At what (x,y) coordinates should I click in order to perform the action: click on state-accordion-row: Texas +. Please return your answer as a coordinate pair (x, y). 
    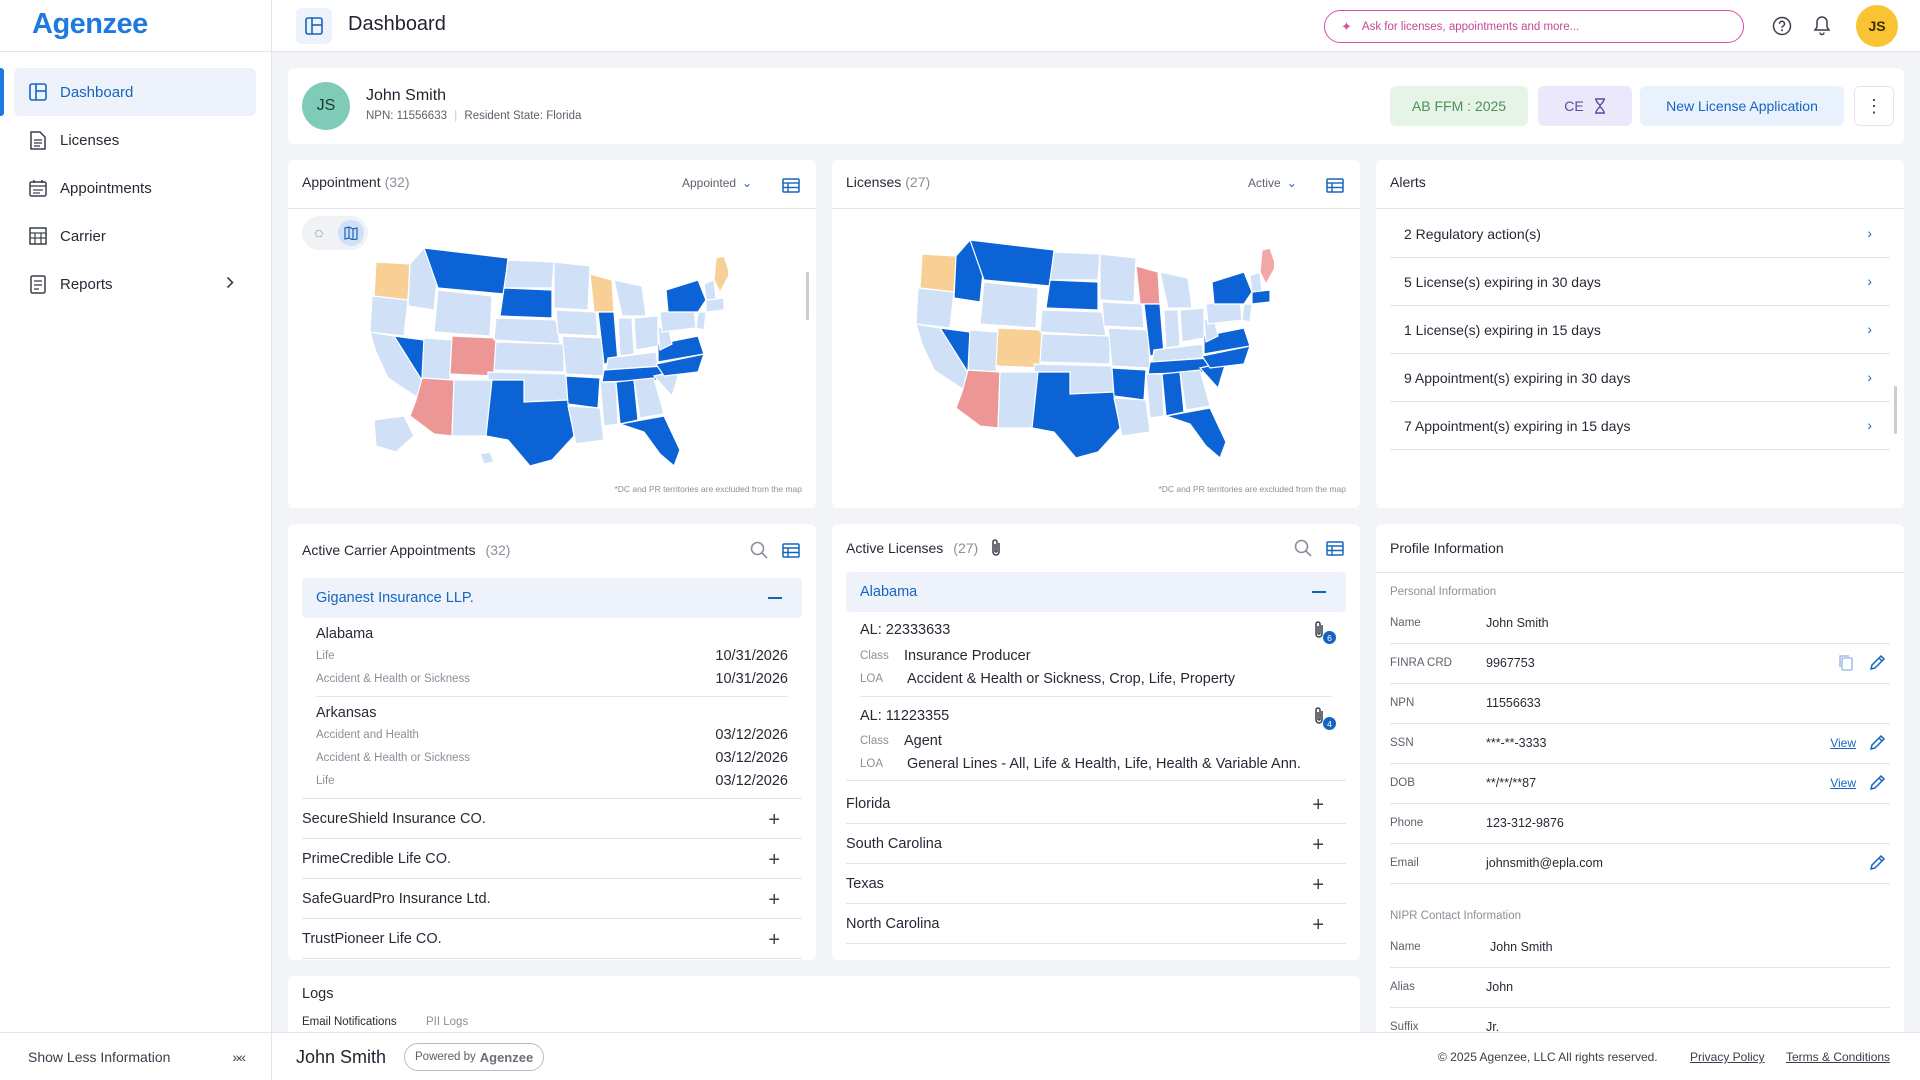
    Looking at the image, I should click on (1096, 884).